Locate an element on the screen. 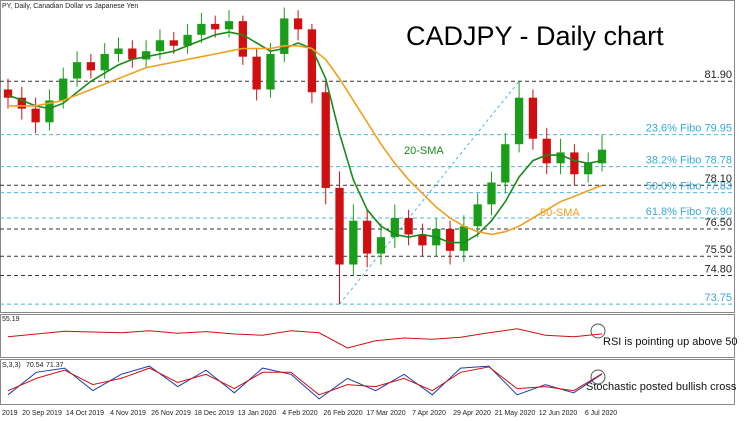 The width and height of the screenshot is (750, 421). stochastic-label: S,3,3) is located at coordinates (11, 365).